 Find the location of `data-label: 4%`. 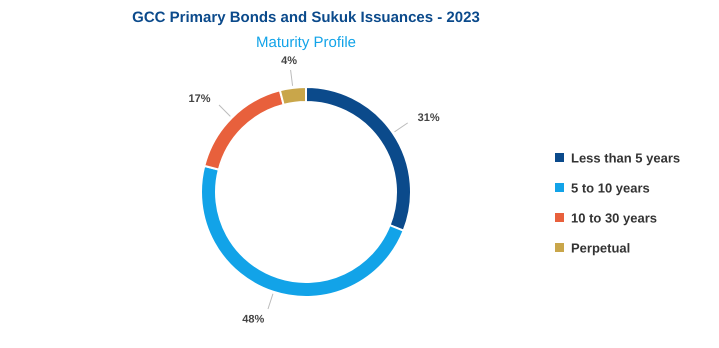

data-label: 4% is located at coordinates (289, 60).